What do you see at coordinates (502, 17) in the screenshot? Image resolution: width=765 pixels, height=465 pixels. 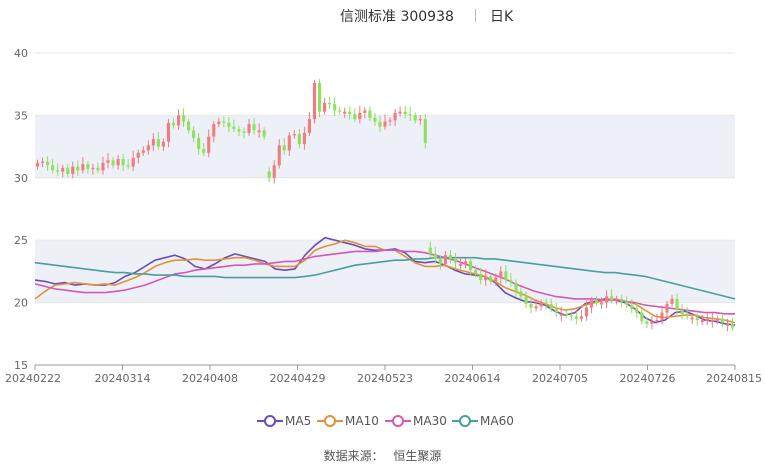 I see `period-label: 日K` at bounding box center [502, 17].